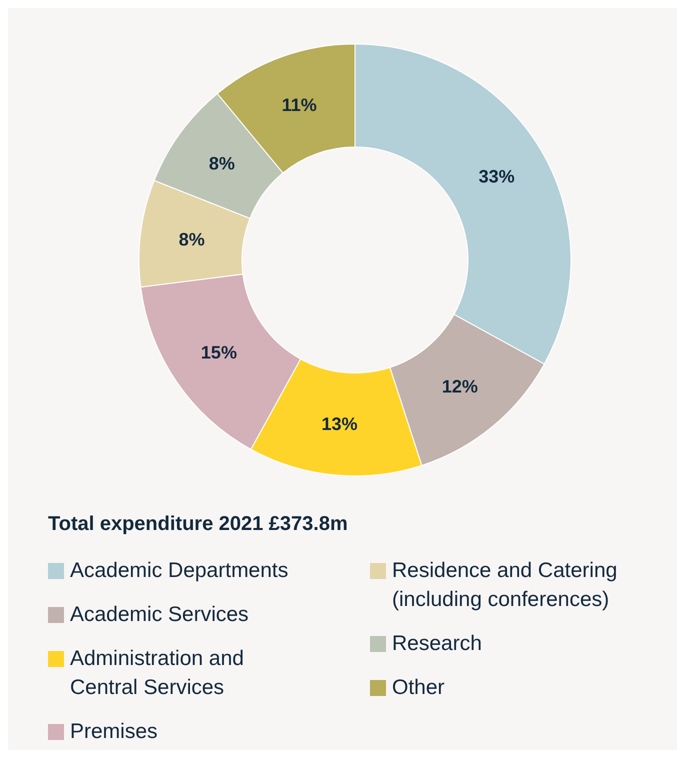  What do you see at coordinates (418, 688) in the screenshot?
I see `legend-label: Other` at bounding box center [418, 688].